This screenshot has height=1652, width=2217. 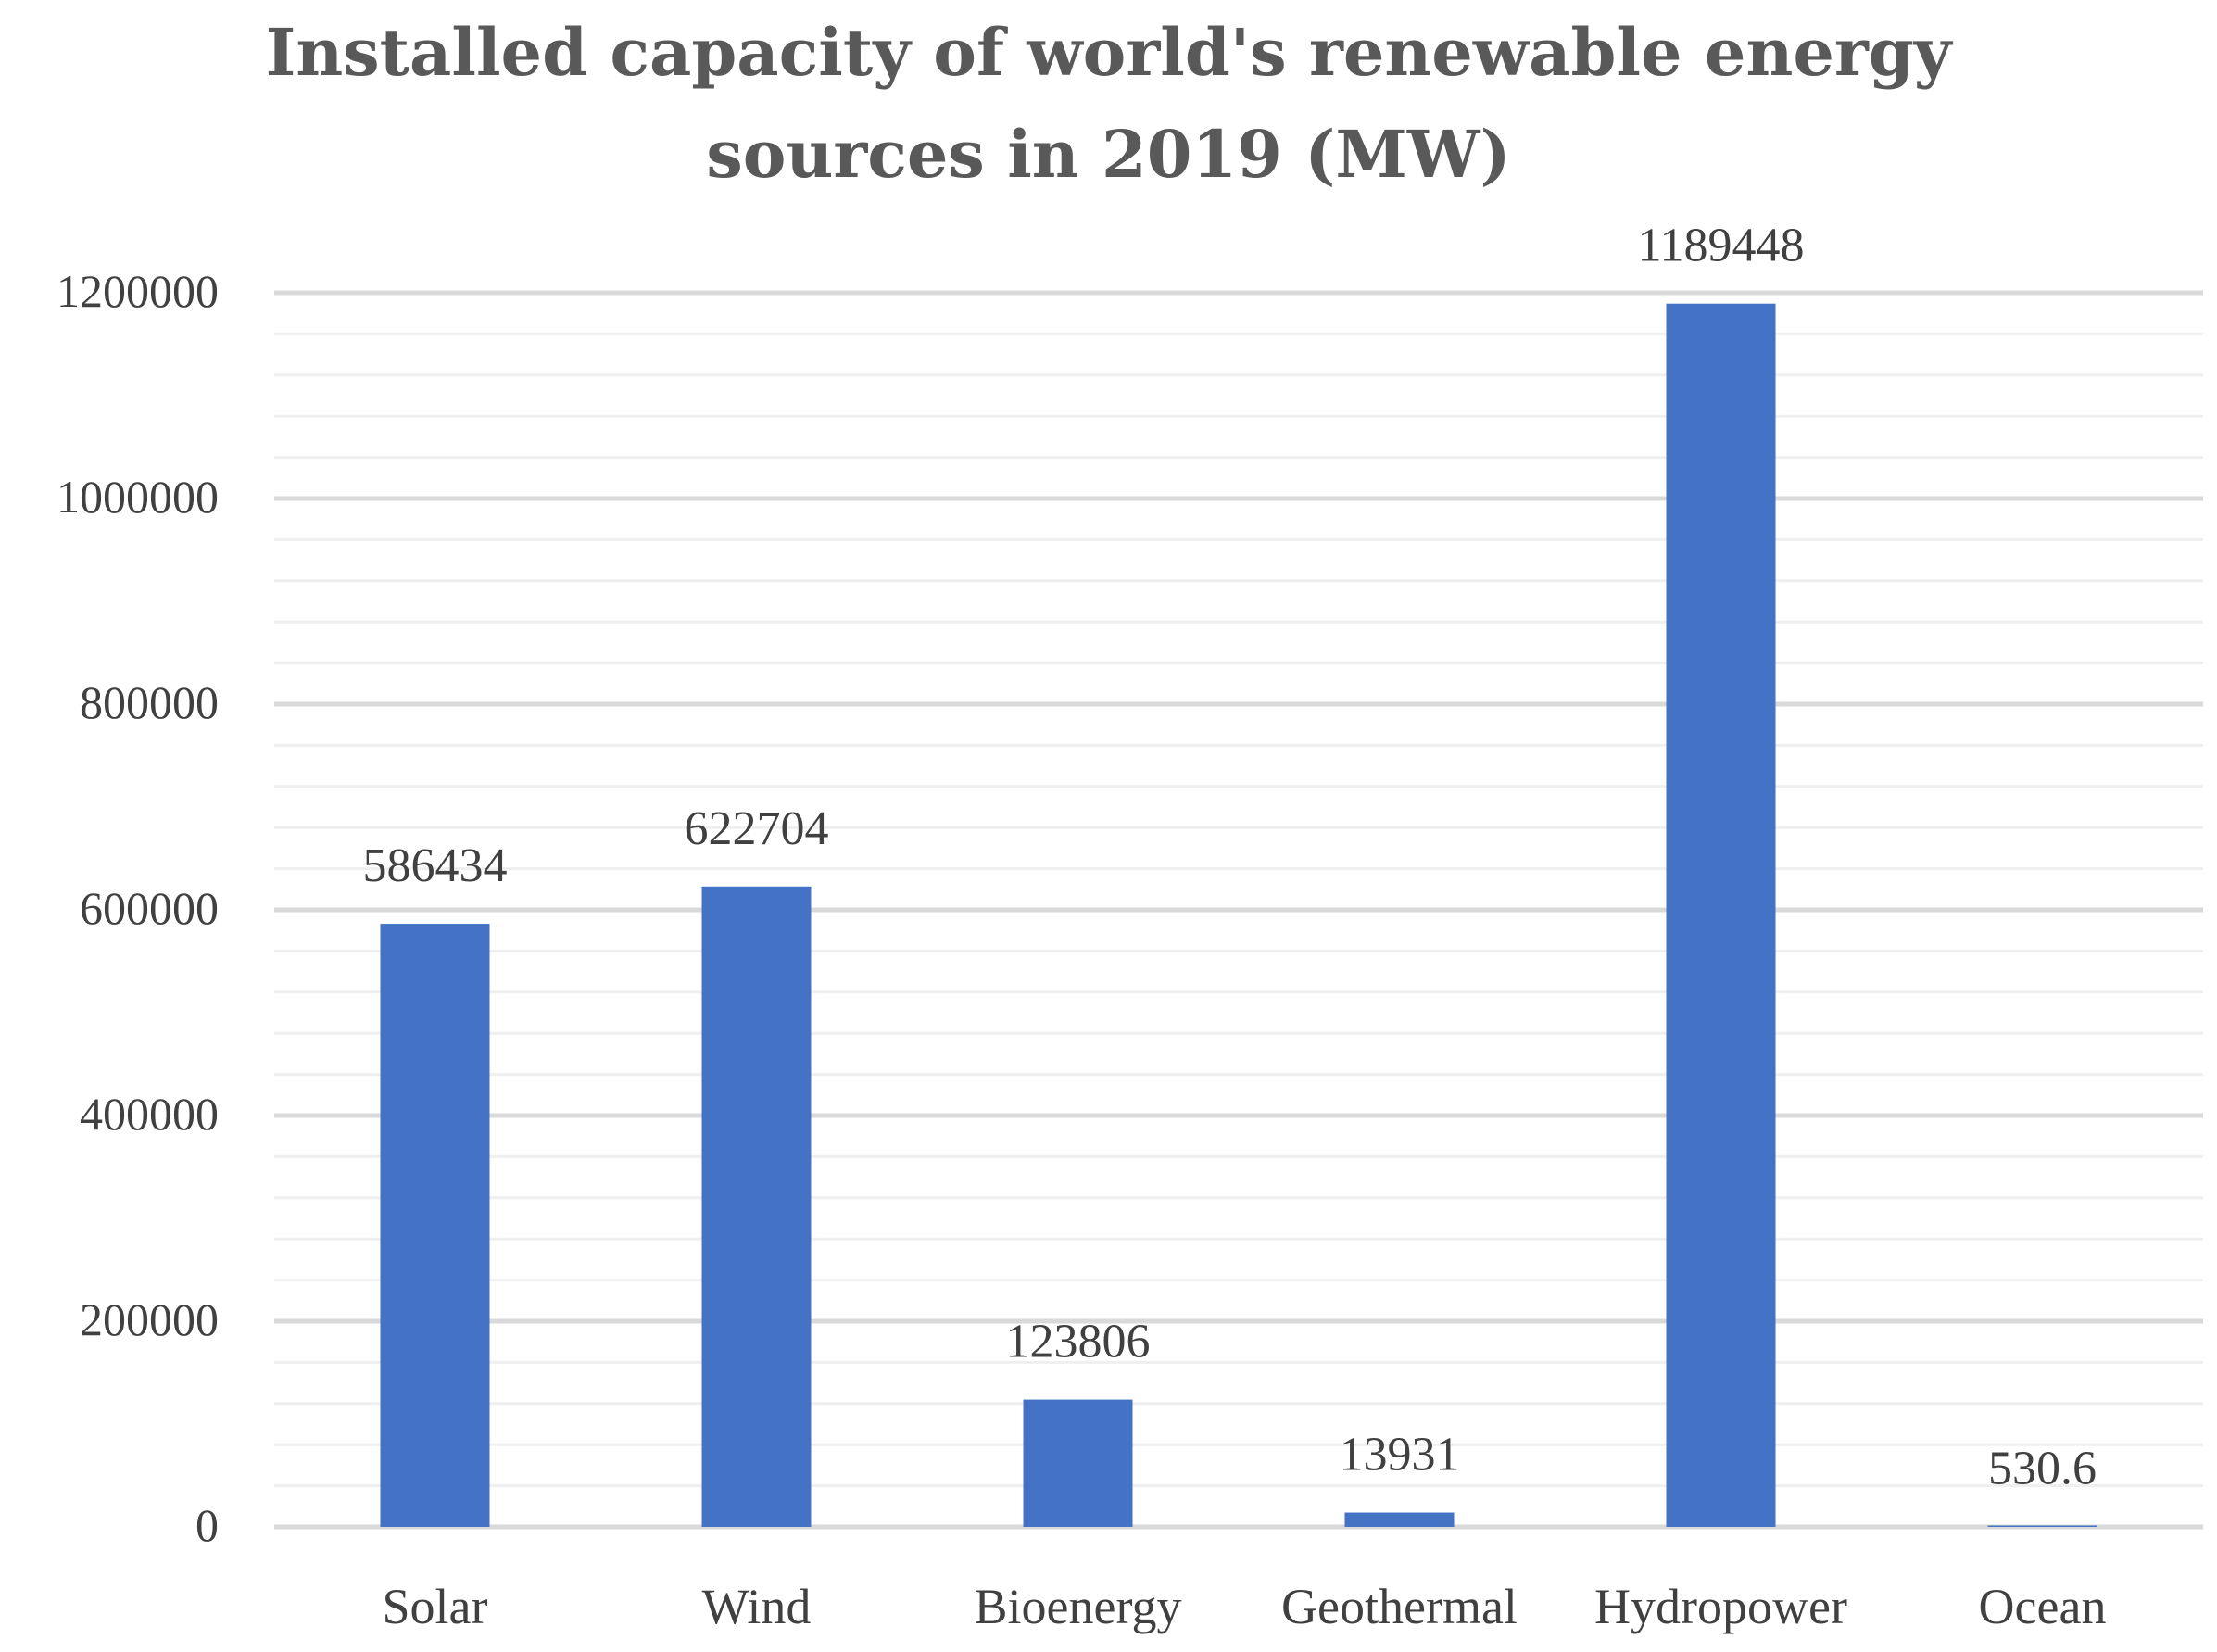 What do you see at coordinates (1399, 1519) in the screenshot?
I see `bar-geothermal` at bounding box center [1399, 1519].